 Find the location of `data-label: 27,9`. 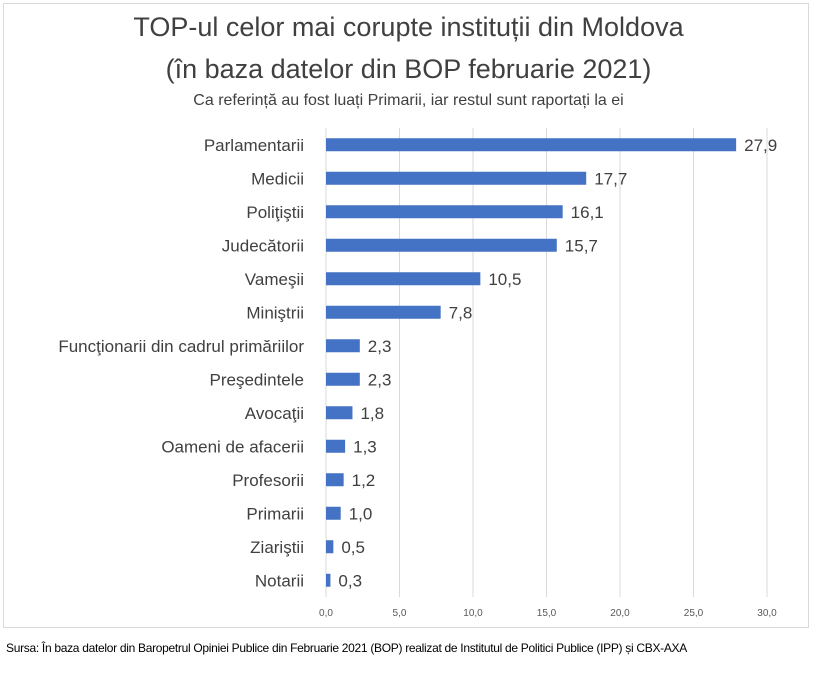

data-label: 27,9 is located at coordinates (760, 145).